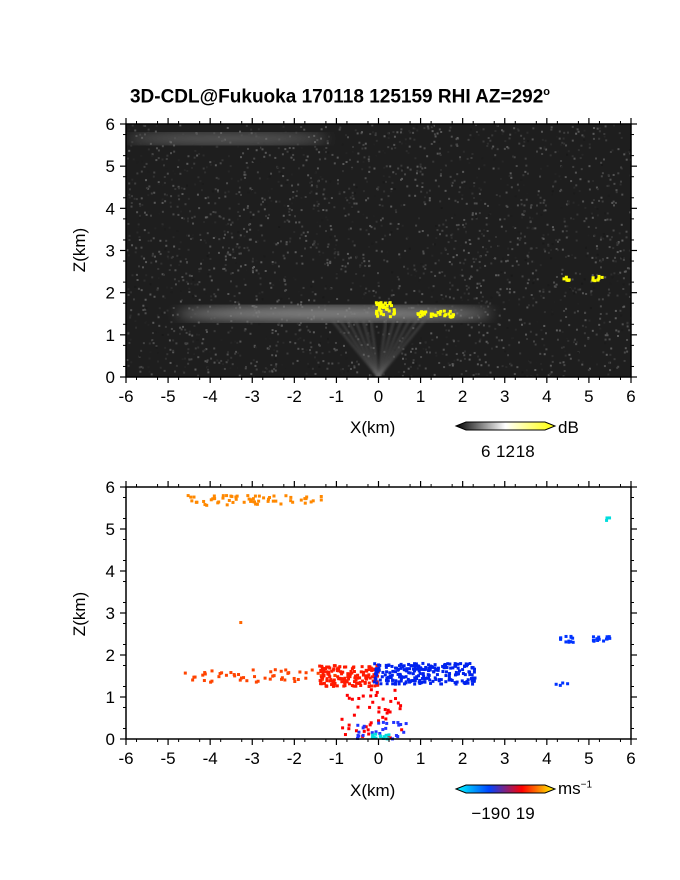 This screenshot has height=880, width=680. What do you see at coordinates (373, 790) in the screenshot?
I see `panel2-x-label: X(km)` at bounding box center [373, 790].